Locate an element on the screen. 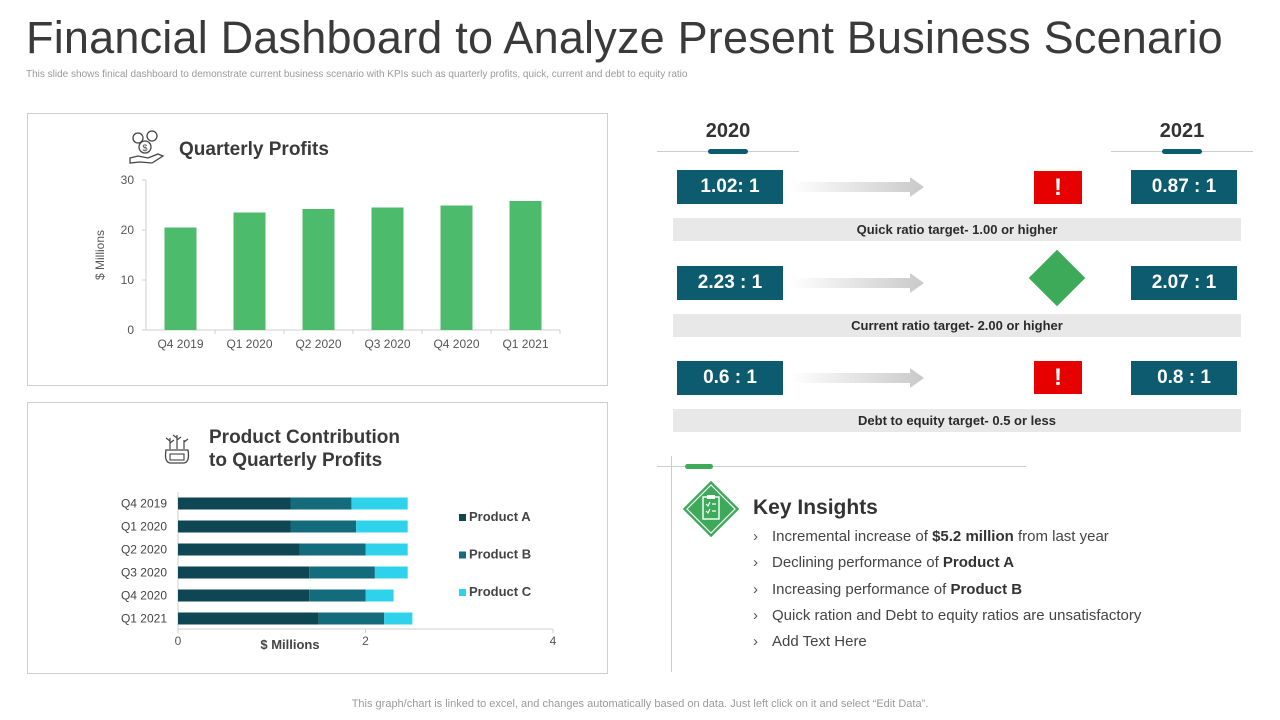  ok-diamond-icon is located at coordinates (1057, 278).